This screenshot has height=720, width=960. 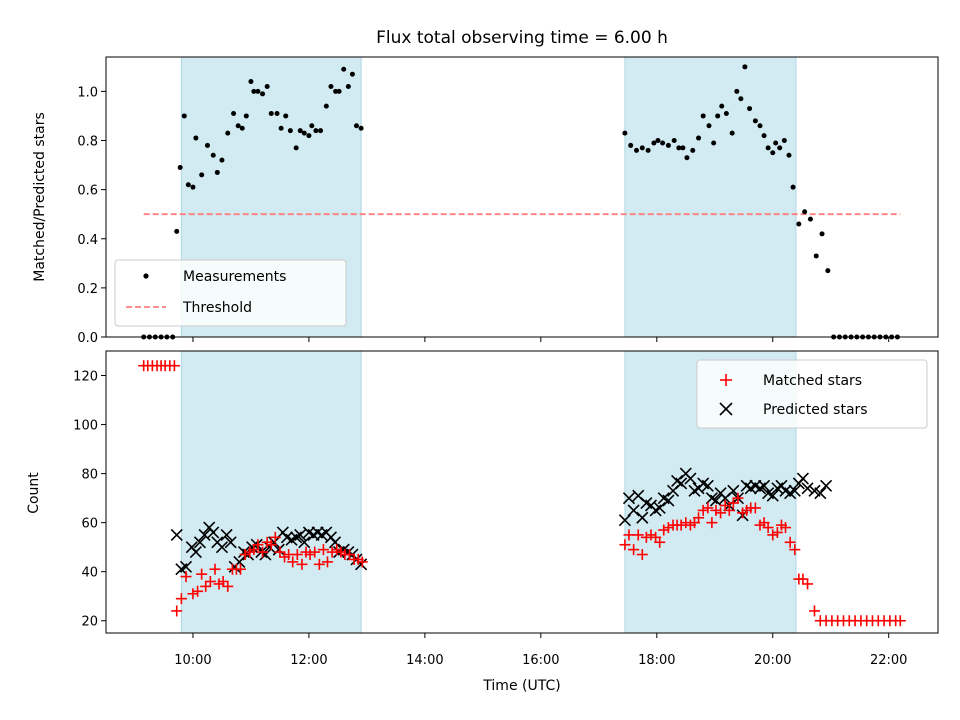 I want to click on top-y-tick-label: 0.8, so click(x=87, y=142).